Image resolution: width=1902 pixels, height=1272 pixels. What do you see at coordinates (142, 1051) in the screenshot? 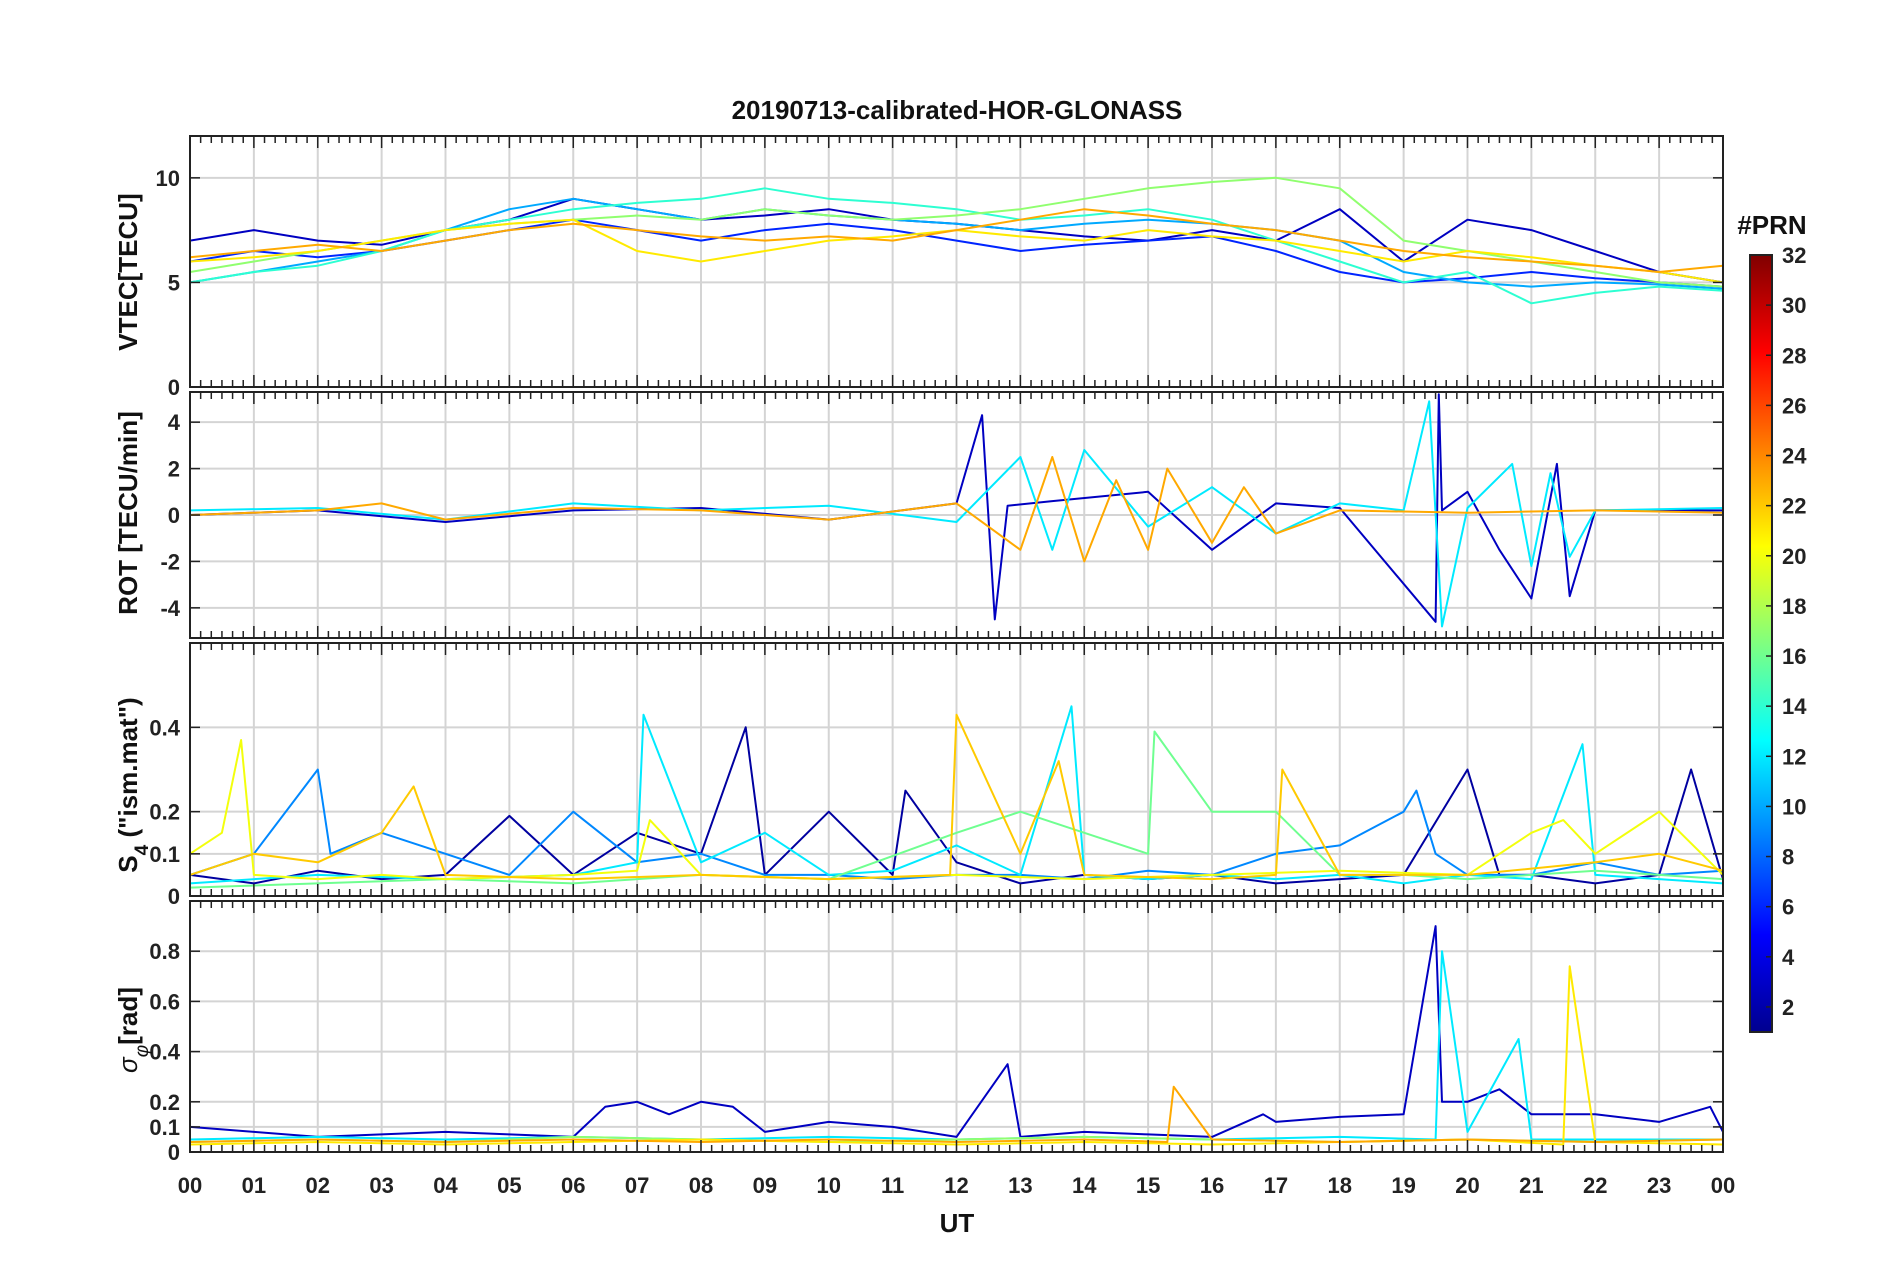
I see `sigma-ylabel-sub: φ` at bounding box center [142, 1051].